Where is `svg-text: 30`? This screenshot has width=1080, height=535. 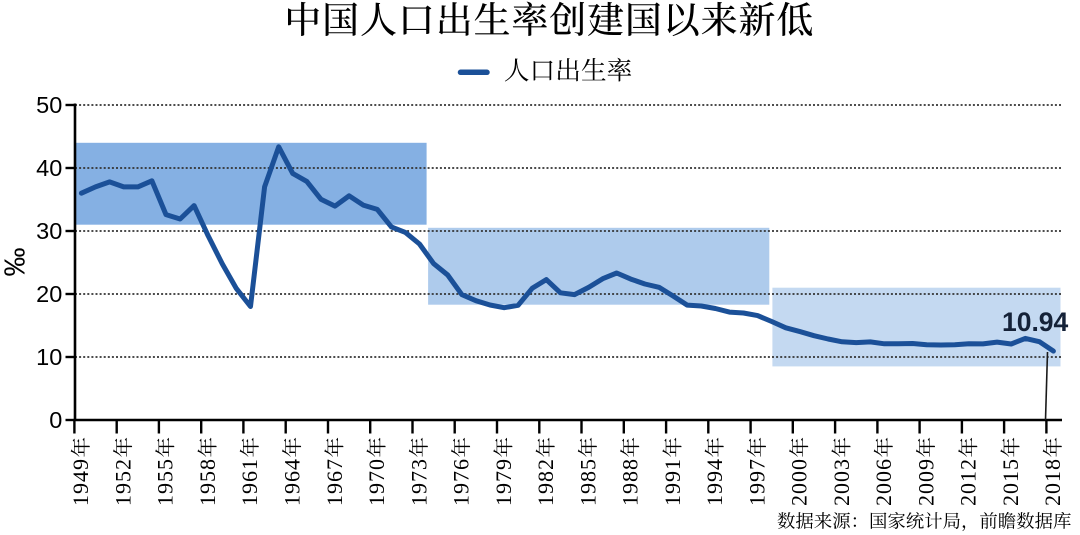
svg-text: 30 is located at coordinates (49, 231).